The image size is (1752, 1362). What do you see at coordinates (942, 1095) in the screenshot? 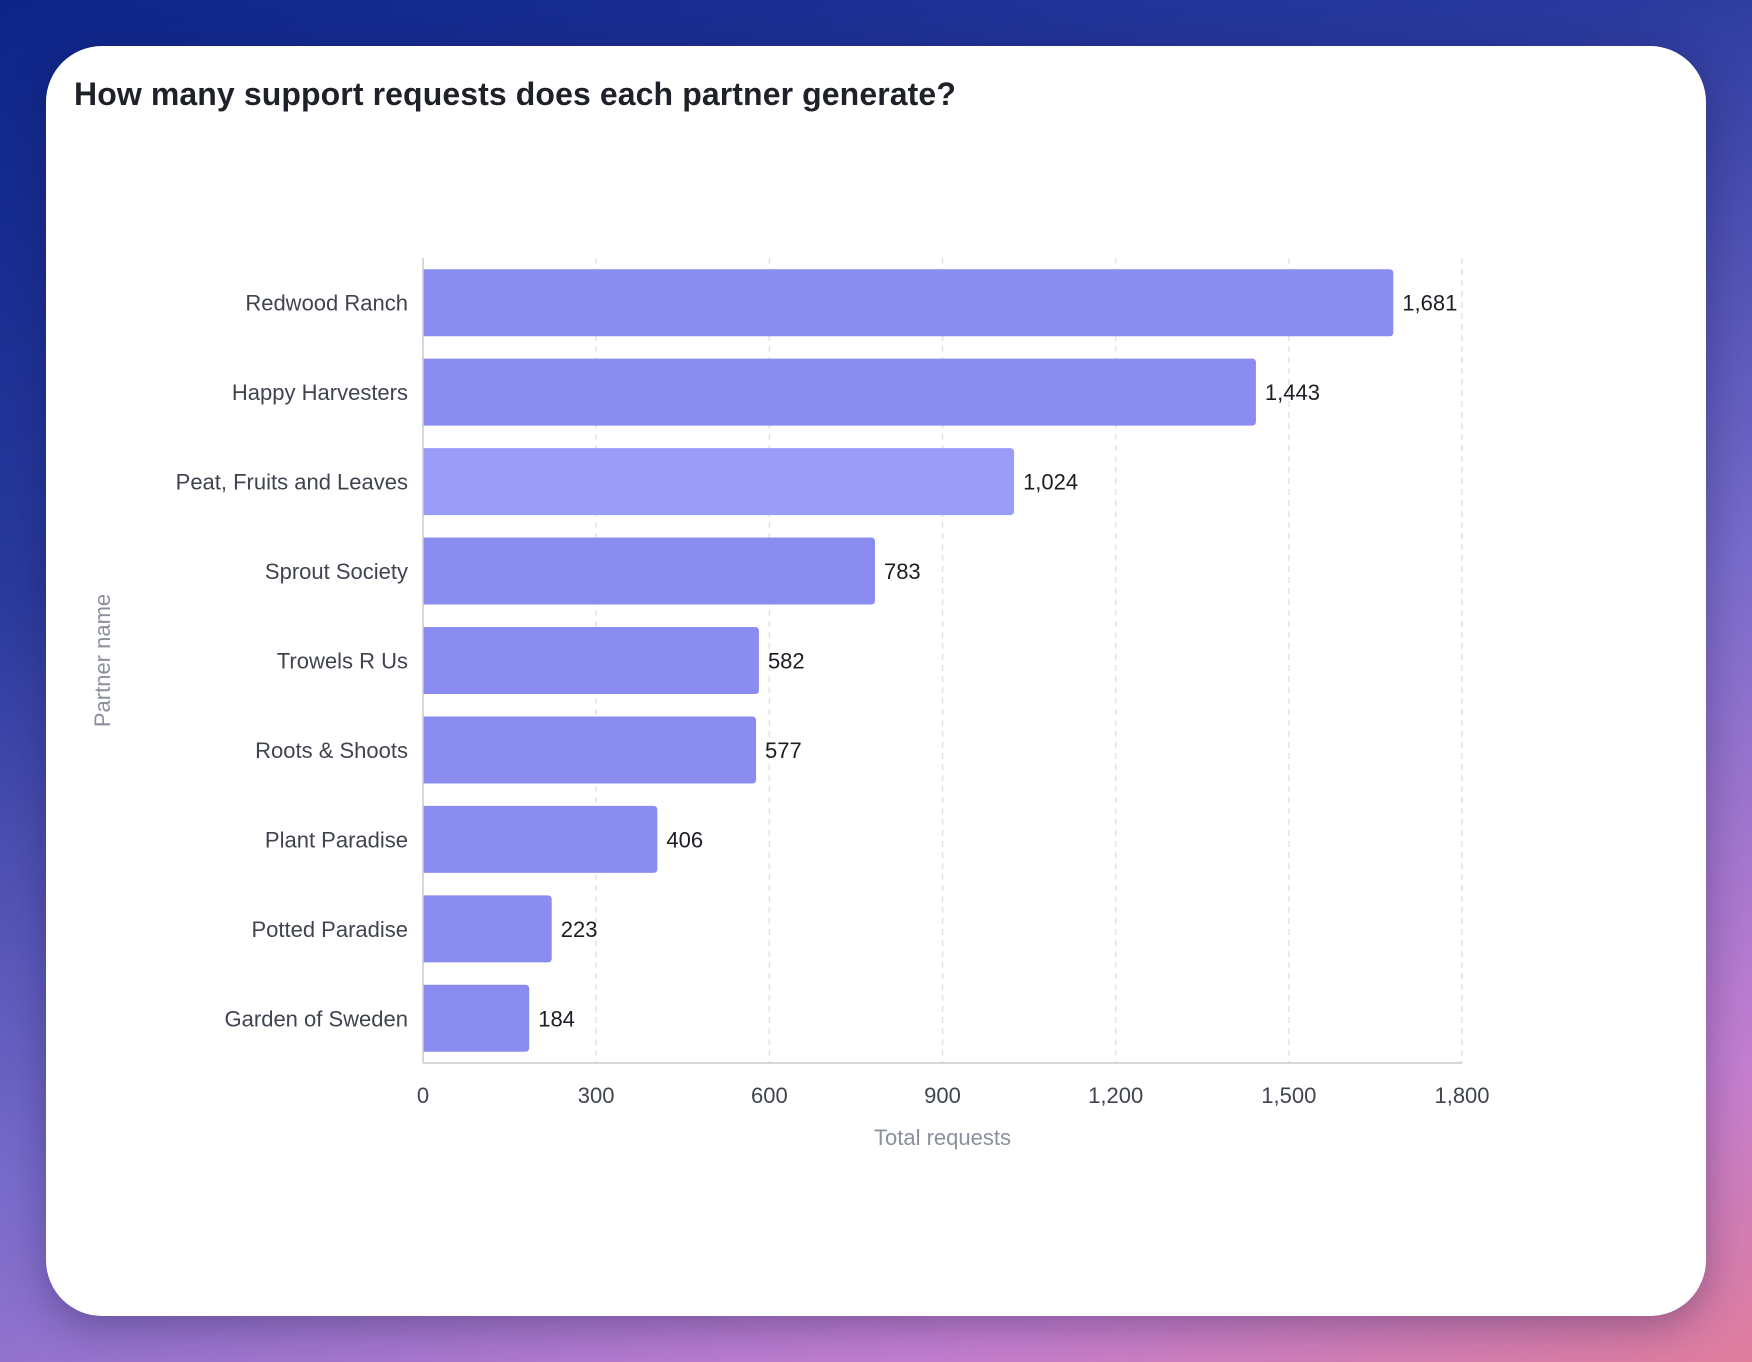
I see `x-tick-label: 900` at bounding box center [942, 1095].